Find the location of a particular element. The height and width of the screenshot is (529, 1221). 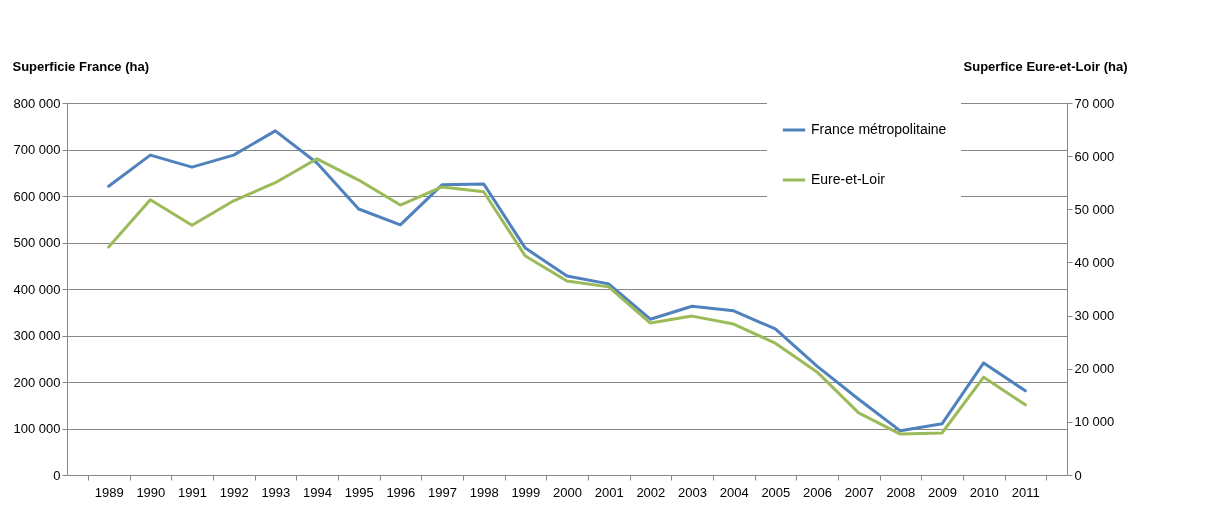

y-tick-label: 500 000 is located at coordinates (37, 242).